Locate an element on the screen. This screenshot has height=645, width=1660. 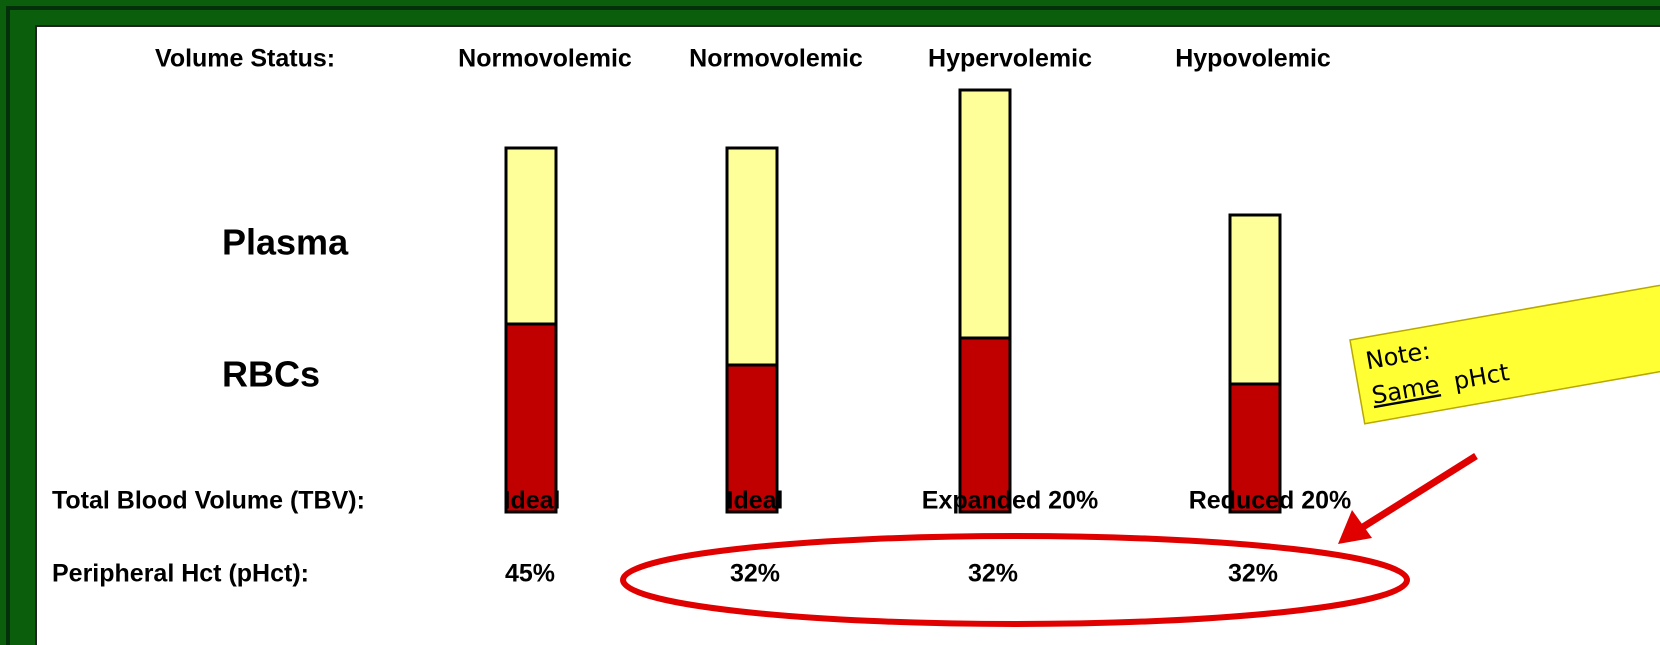
phct-value: 45% is located at coordinates (530, 574).